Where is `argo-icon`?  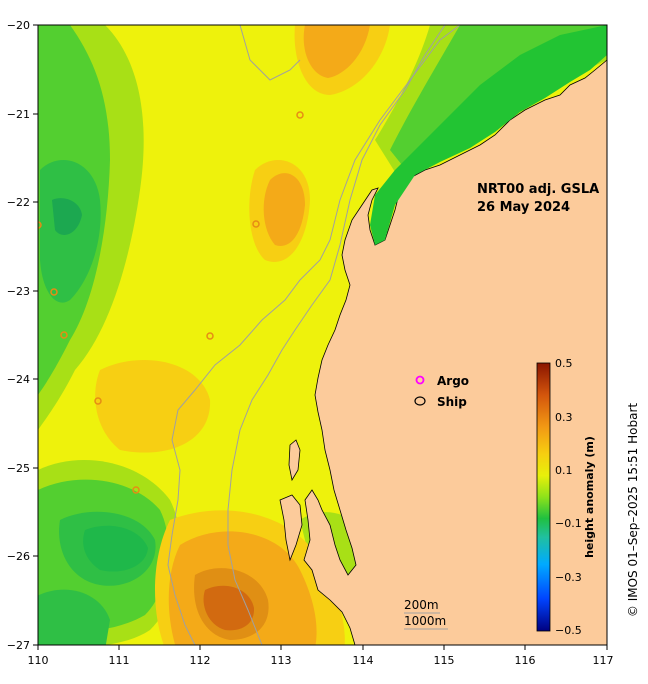 argo-icon is located at coordinates (420, 380).